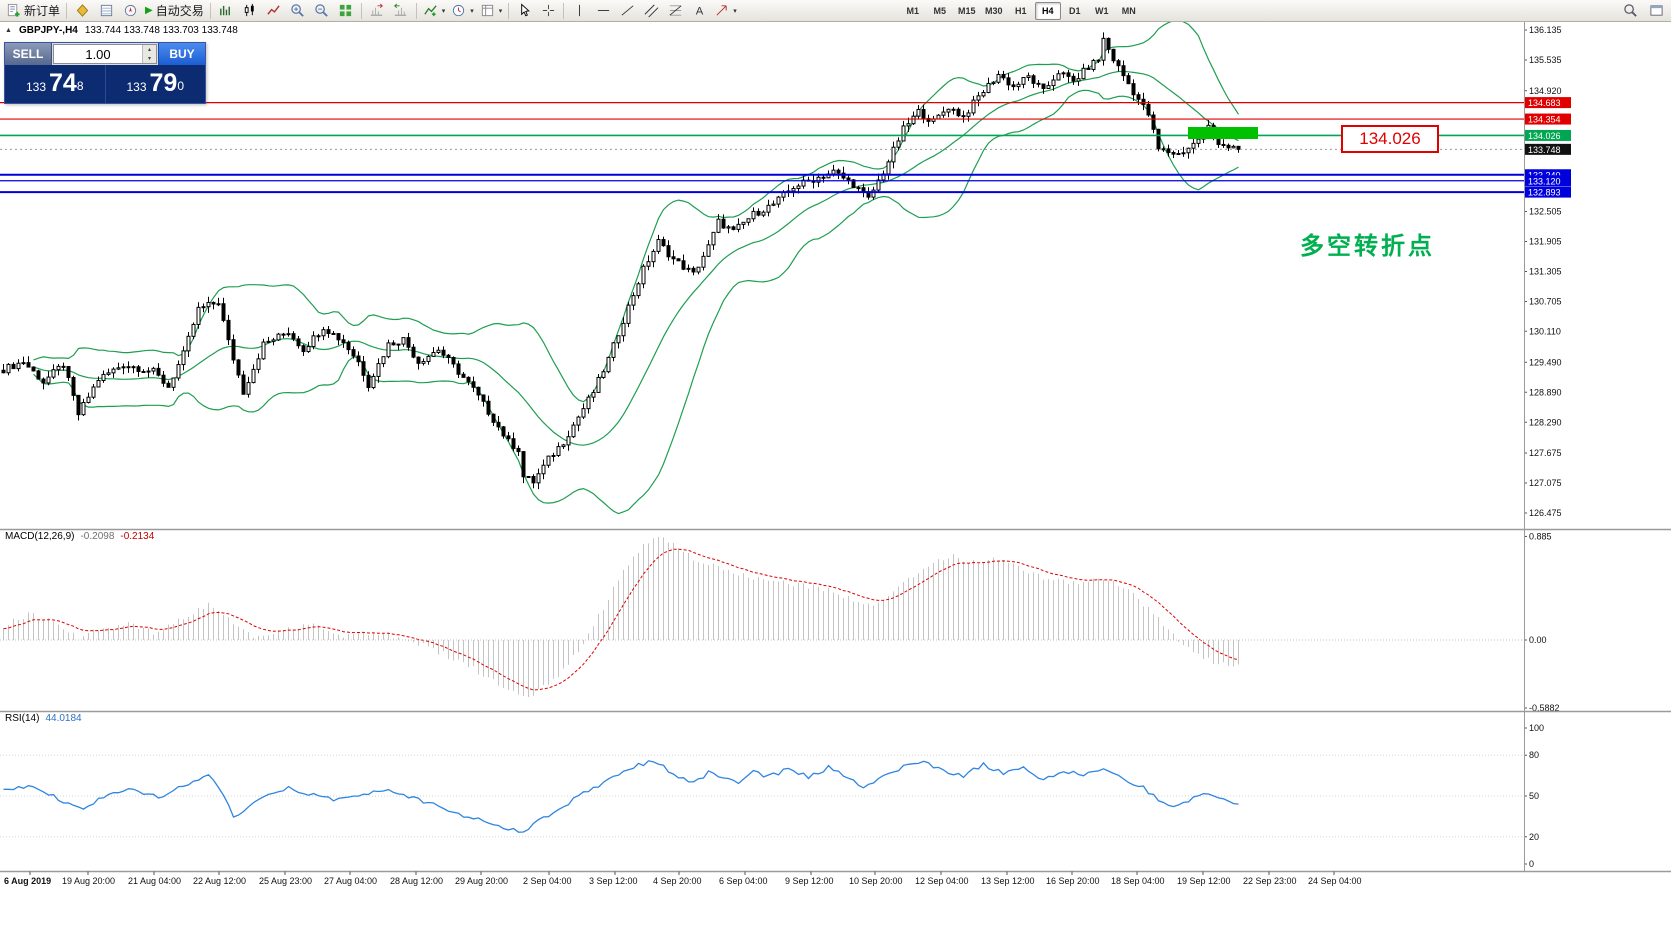 The width and height of the screenshot is (1671, 946). Describe the element at coordinates (1390, 139) in the screenshot. I see `price-label-object: 134.026` at that location.